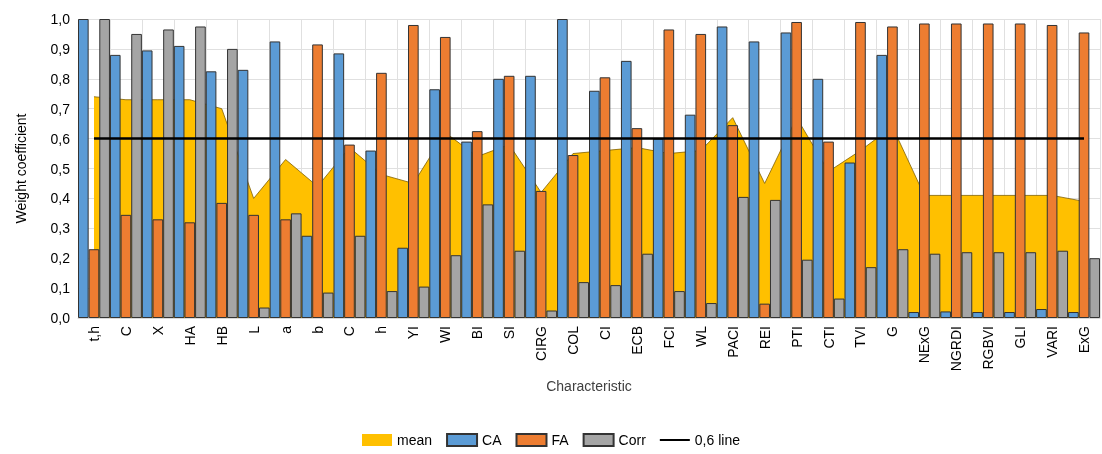  I want to click on x-tick-label: WI, so click(445, 335).